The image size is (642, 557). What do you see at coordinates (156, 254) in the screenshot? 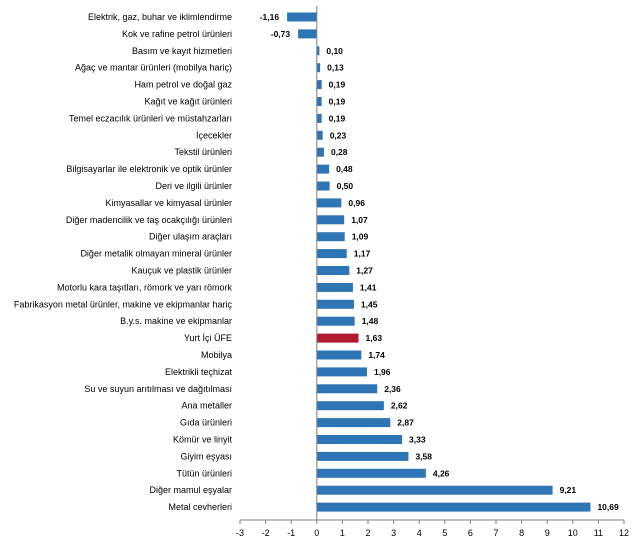
I see `category-label: Diğer metalik olmayan mineral ürünler` at bounding box center [156, 254].